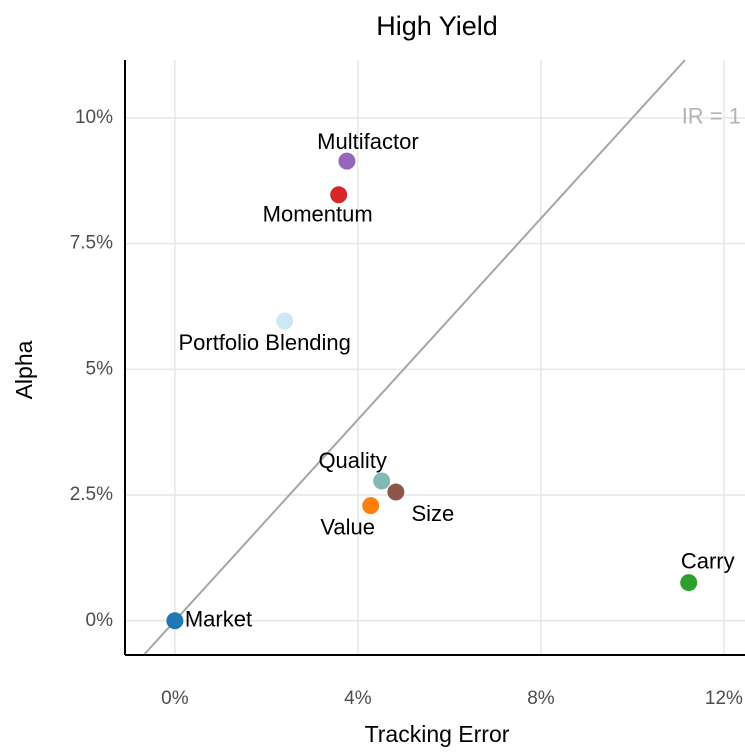 This screenshot has width=745, height=753. Describe the element at coordinates (94, 117) in the screenshot. I see `y-tick-label: 10%` at that location.